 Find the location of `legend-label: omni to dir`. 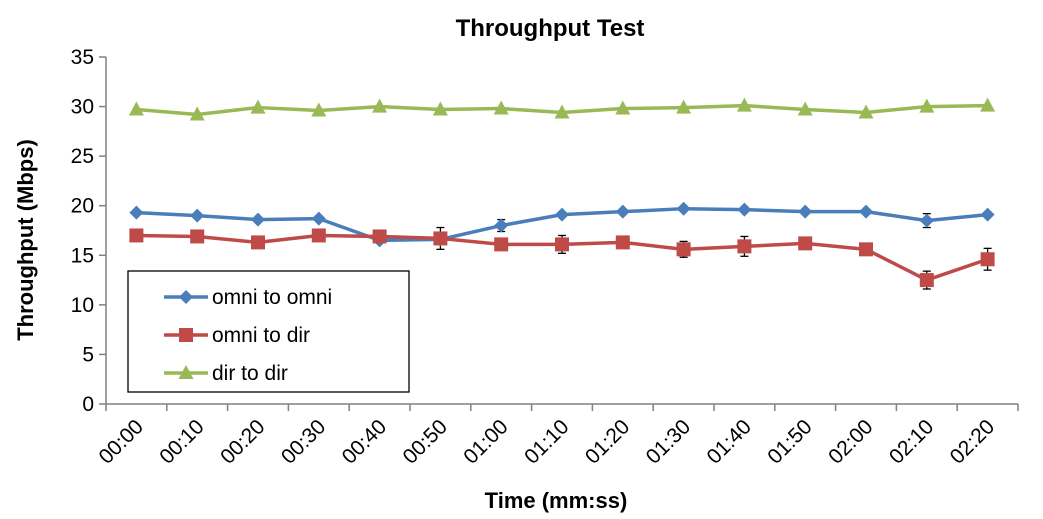

legend-label: omni to dir is located at coordinates (261, 335).